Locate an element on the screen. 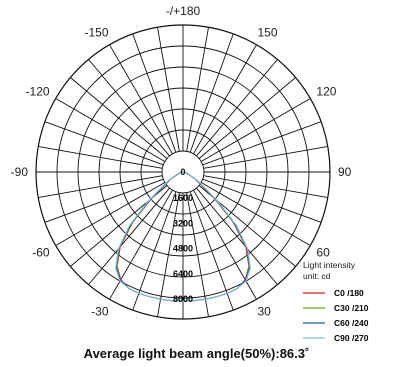  legend-label: C0 /180 is located at coordinates (349, 293).